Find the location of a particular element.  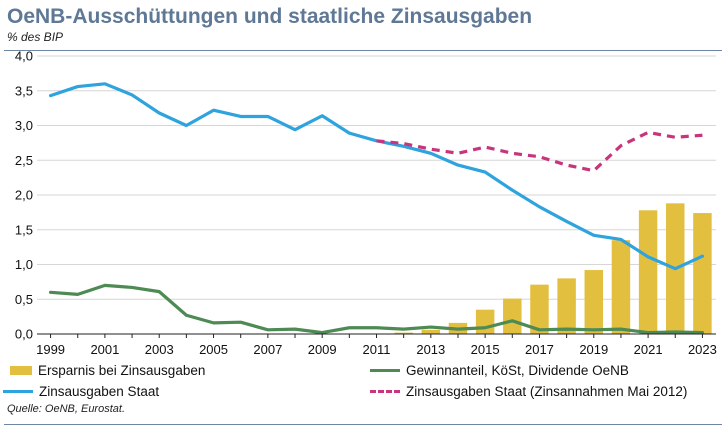

y-tick-label-2: 1,0 is located at coordinates (24, 264).